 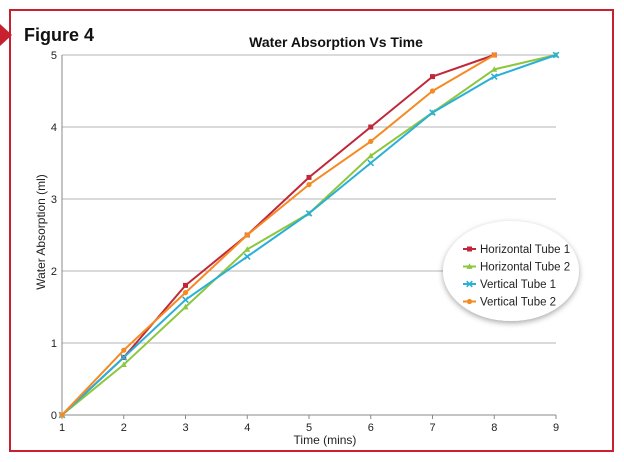 What do you see at coordinates (54, 236) in the screenshot?
I see `y-tick-labels: 0 1 2 3 4 5` at bounding box center [54, 236].